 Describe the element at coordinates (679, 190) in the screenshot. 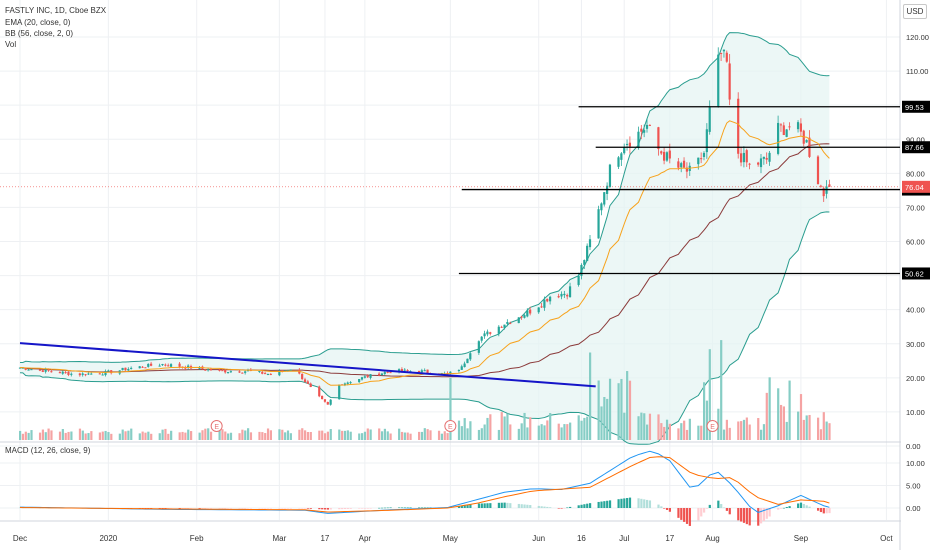

I see `horizontal-levels` at that location.